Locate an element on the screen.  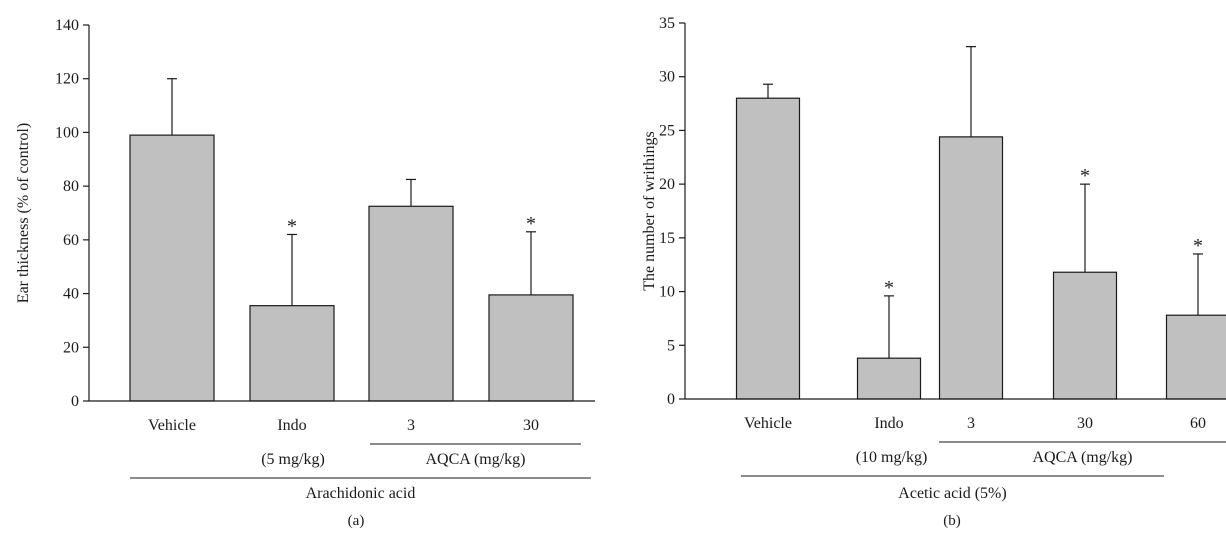
y-tick-label: 15 is located at coordinates (667, 238).